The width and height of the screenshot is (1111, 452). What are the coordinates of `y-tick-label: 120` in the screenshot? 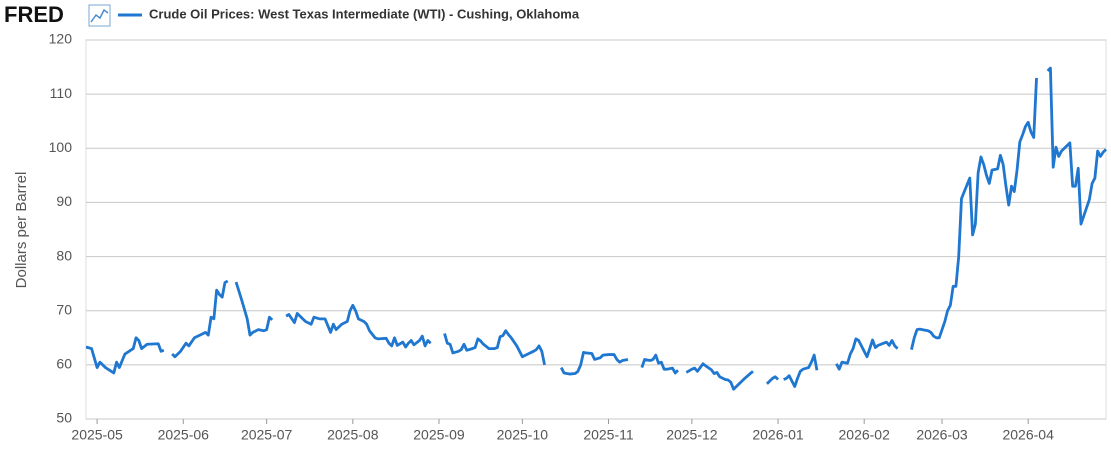 It's located at (61, 39).